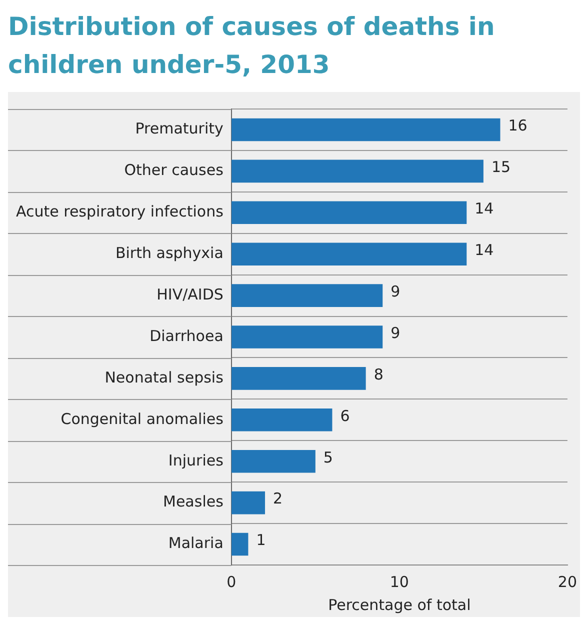  I want to click on y-tick-label: Diarrhoea, so click(187, 335).